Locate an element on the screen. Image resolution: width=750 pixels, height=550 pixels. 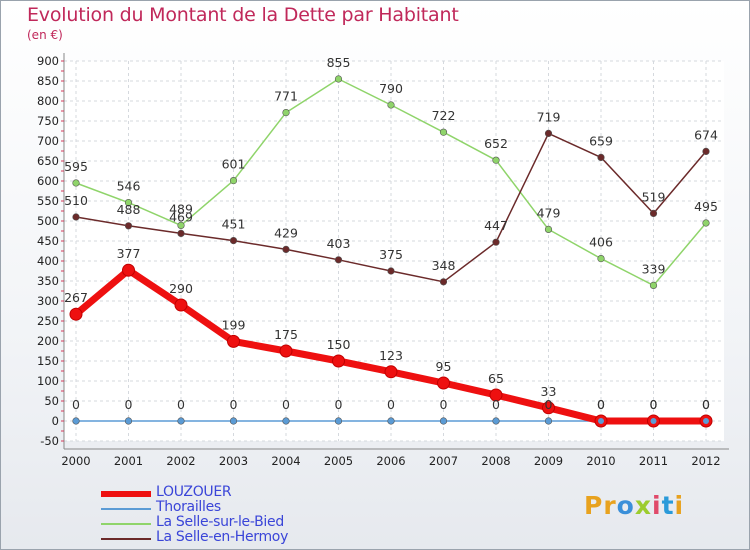
logo-letter: o is located at coordinates (625, 505).